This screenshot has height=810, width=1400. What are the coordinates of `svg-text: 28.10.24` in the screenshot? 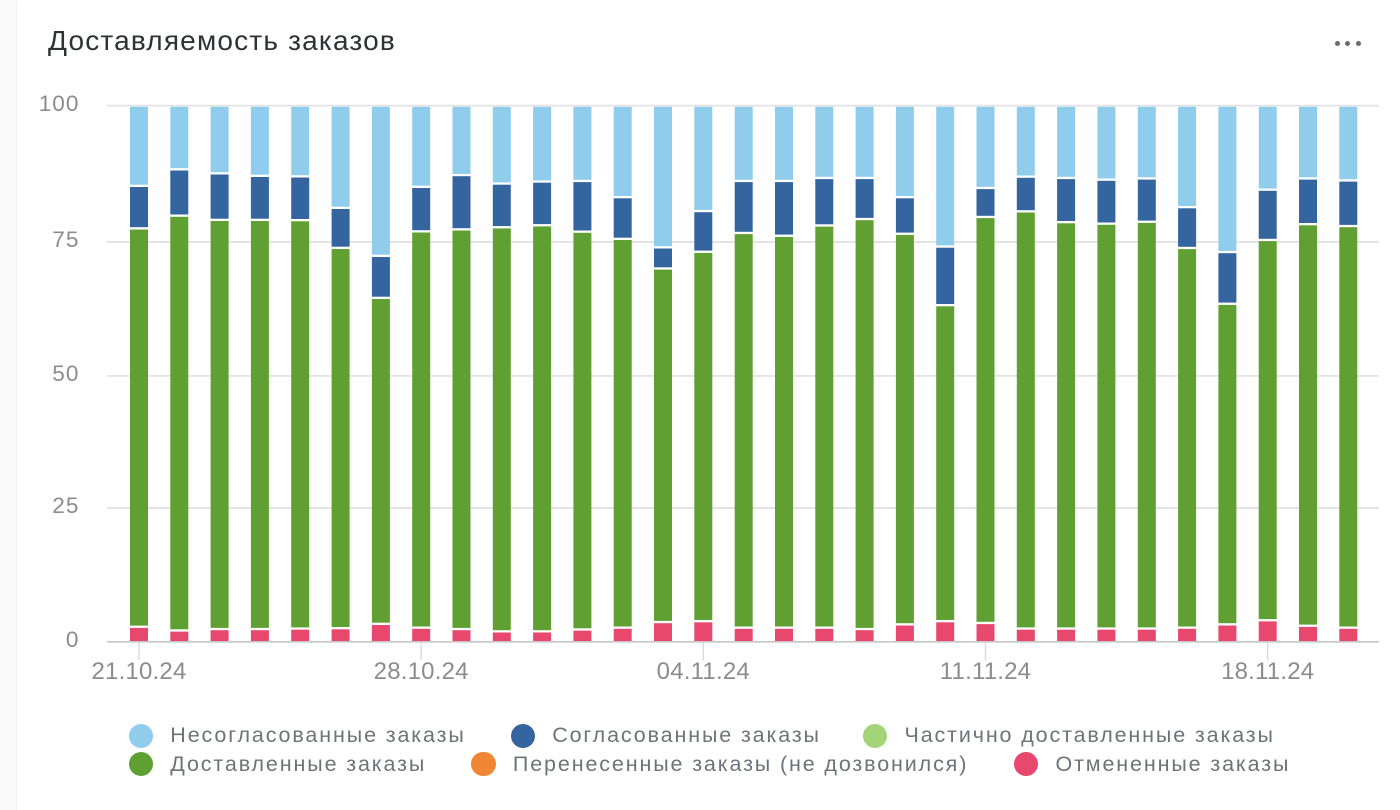 It's located at (421, 671).